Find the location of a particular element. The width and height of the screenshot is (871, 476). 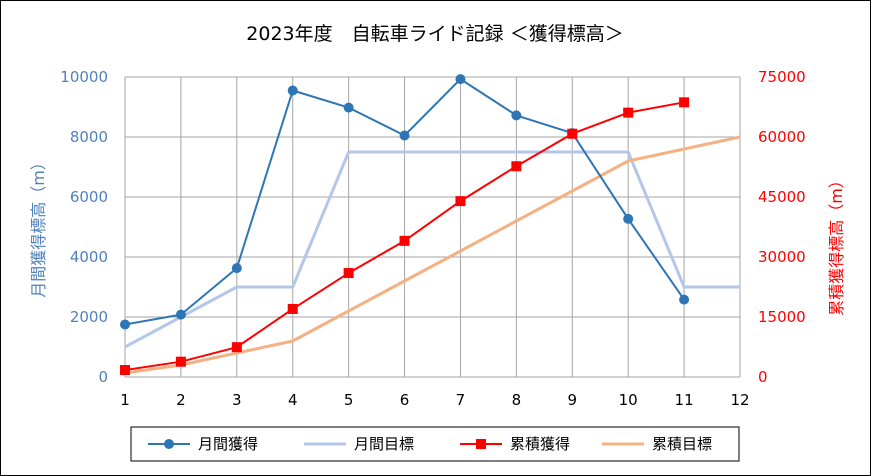

legend-label: 累積目標 is located at coordinates (682, 444).